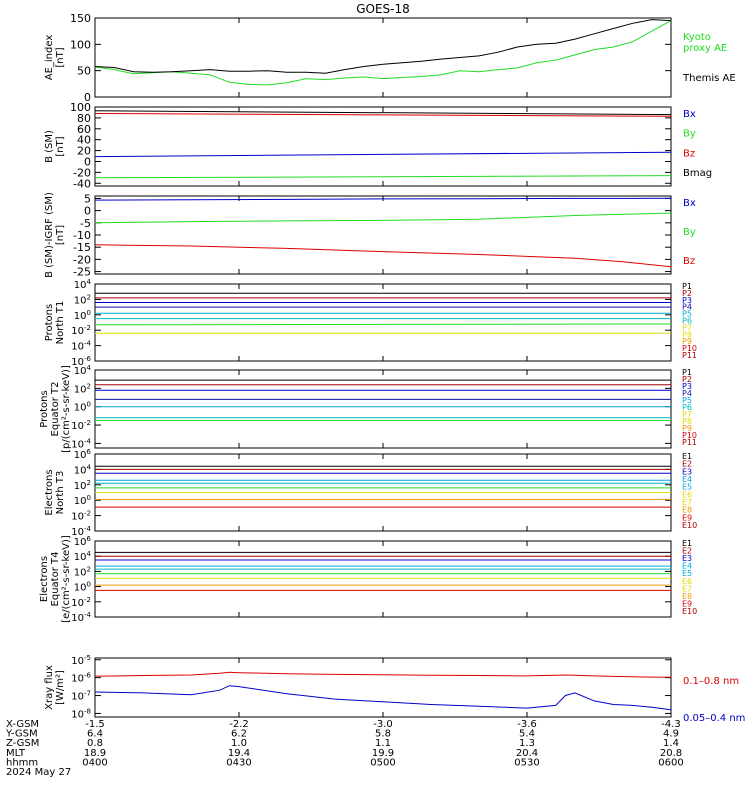 Image resolution: width=750 pixels, height=800 pixels. Describe the element at coordinates (383, 177) in the screenshot. I see `series-By` at that location.